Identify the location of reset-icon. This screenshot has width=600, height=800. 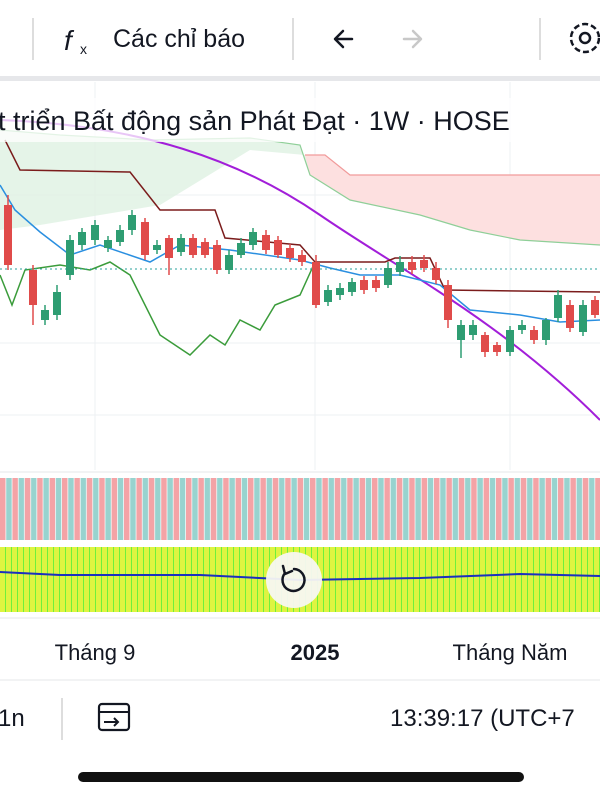
(293, 580).